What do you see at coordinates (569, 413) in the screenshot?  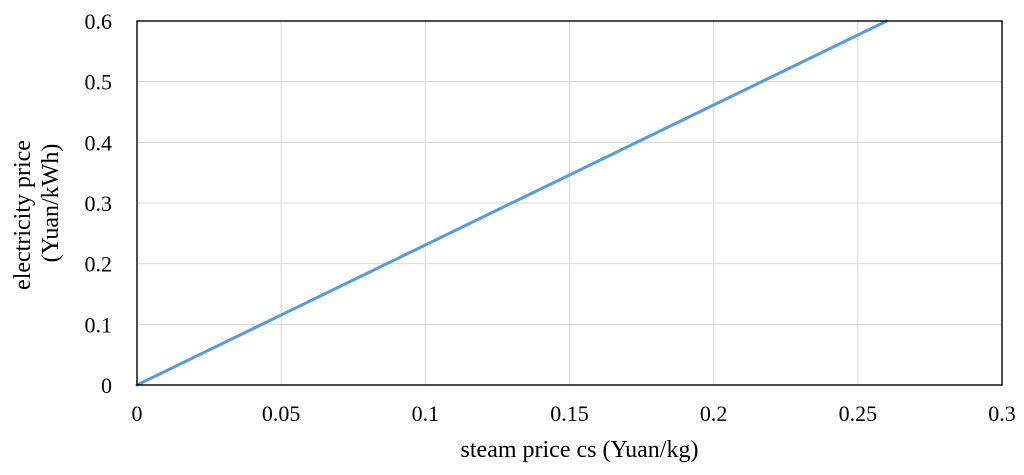 I see `x-tick-label: 0.15` at bounding box center [569, 413].